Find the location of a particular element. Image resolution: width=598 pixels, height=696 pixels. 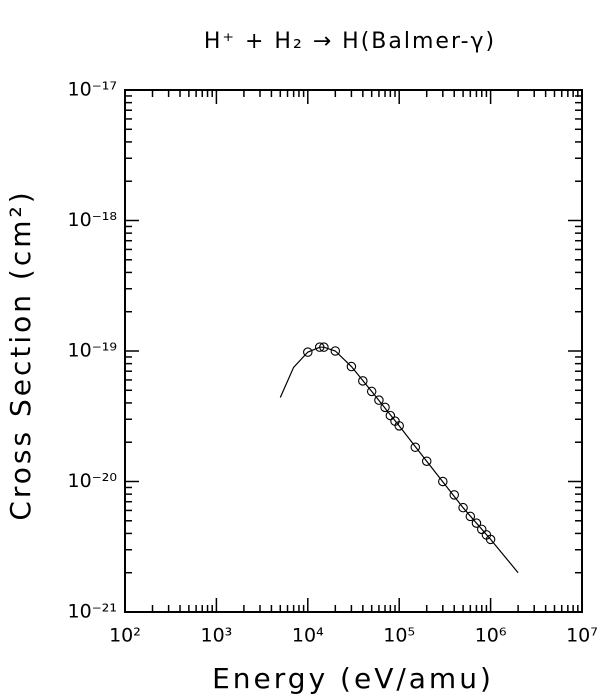

chart-title: H⁺ + H₂ → H(Balmer-γ) is located at coordinates (350, 41).